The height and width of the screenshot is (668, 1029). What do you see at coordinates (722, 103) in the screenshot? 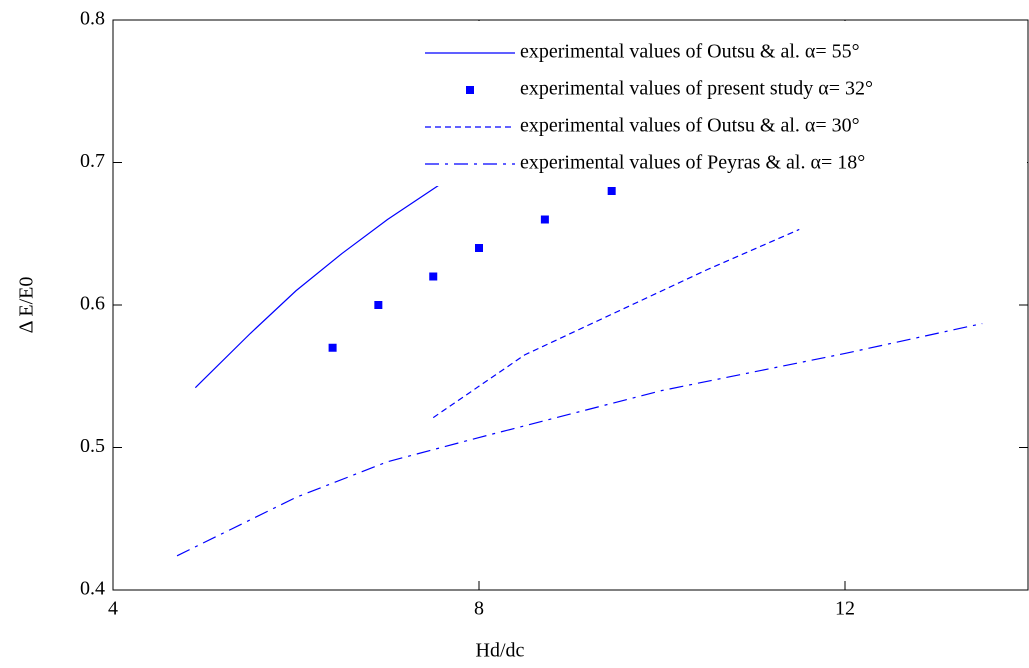
I see `legend-box` at bounding box center [722, 103].